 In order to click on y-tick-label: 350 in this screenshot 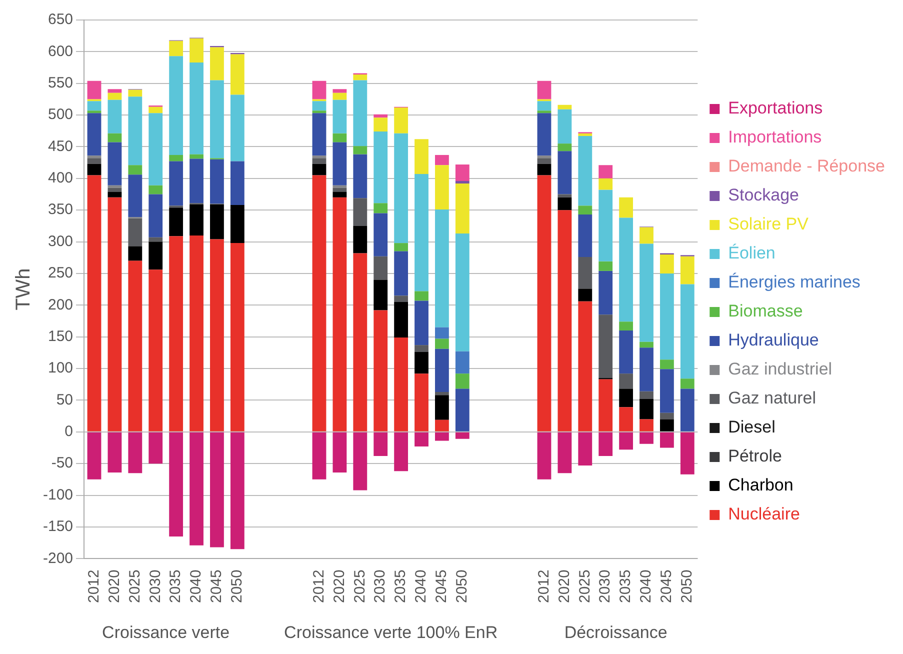, I will do `click(61, 209)`.